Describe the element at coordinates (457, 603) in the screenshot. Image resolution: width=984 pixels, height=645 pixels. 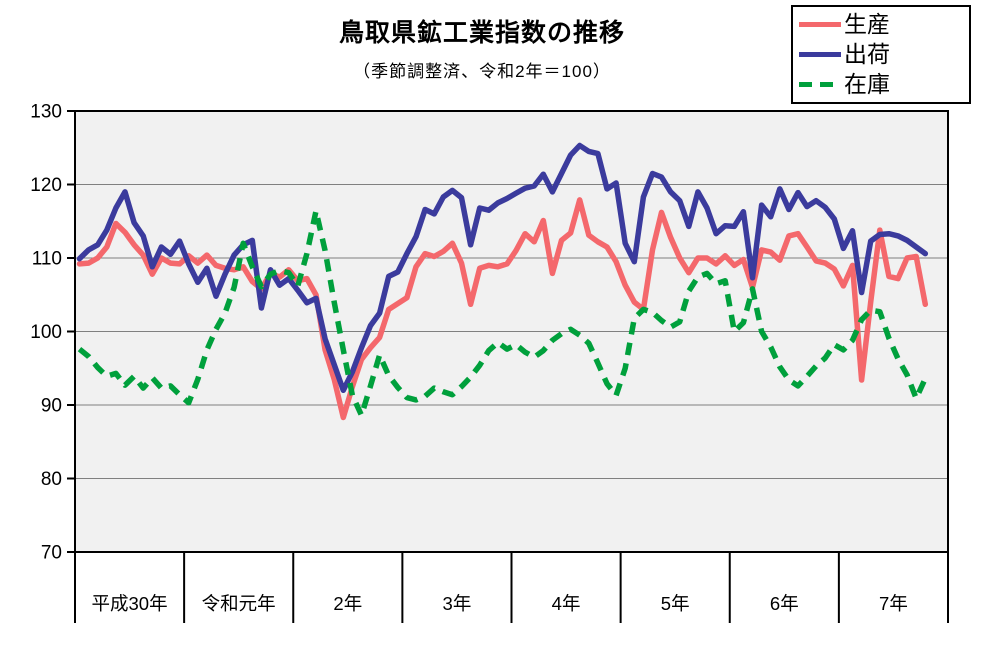
I see `x-axis-label: 3年` at that location.